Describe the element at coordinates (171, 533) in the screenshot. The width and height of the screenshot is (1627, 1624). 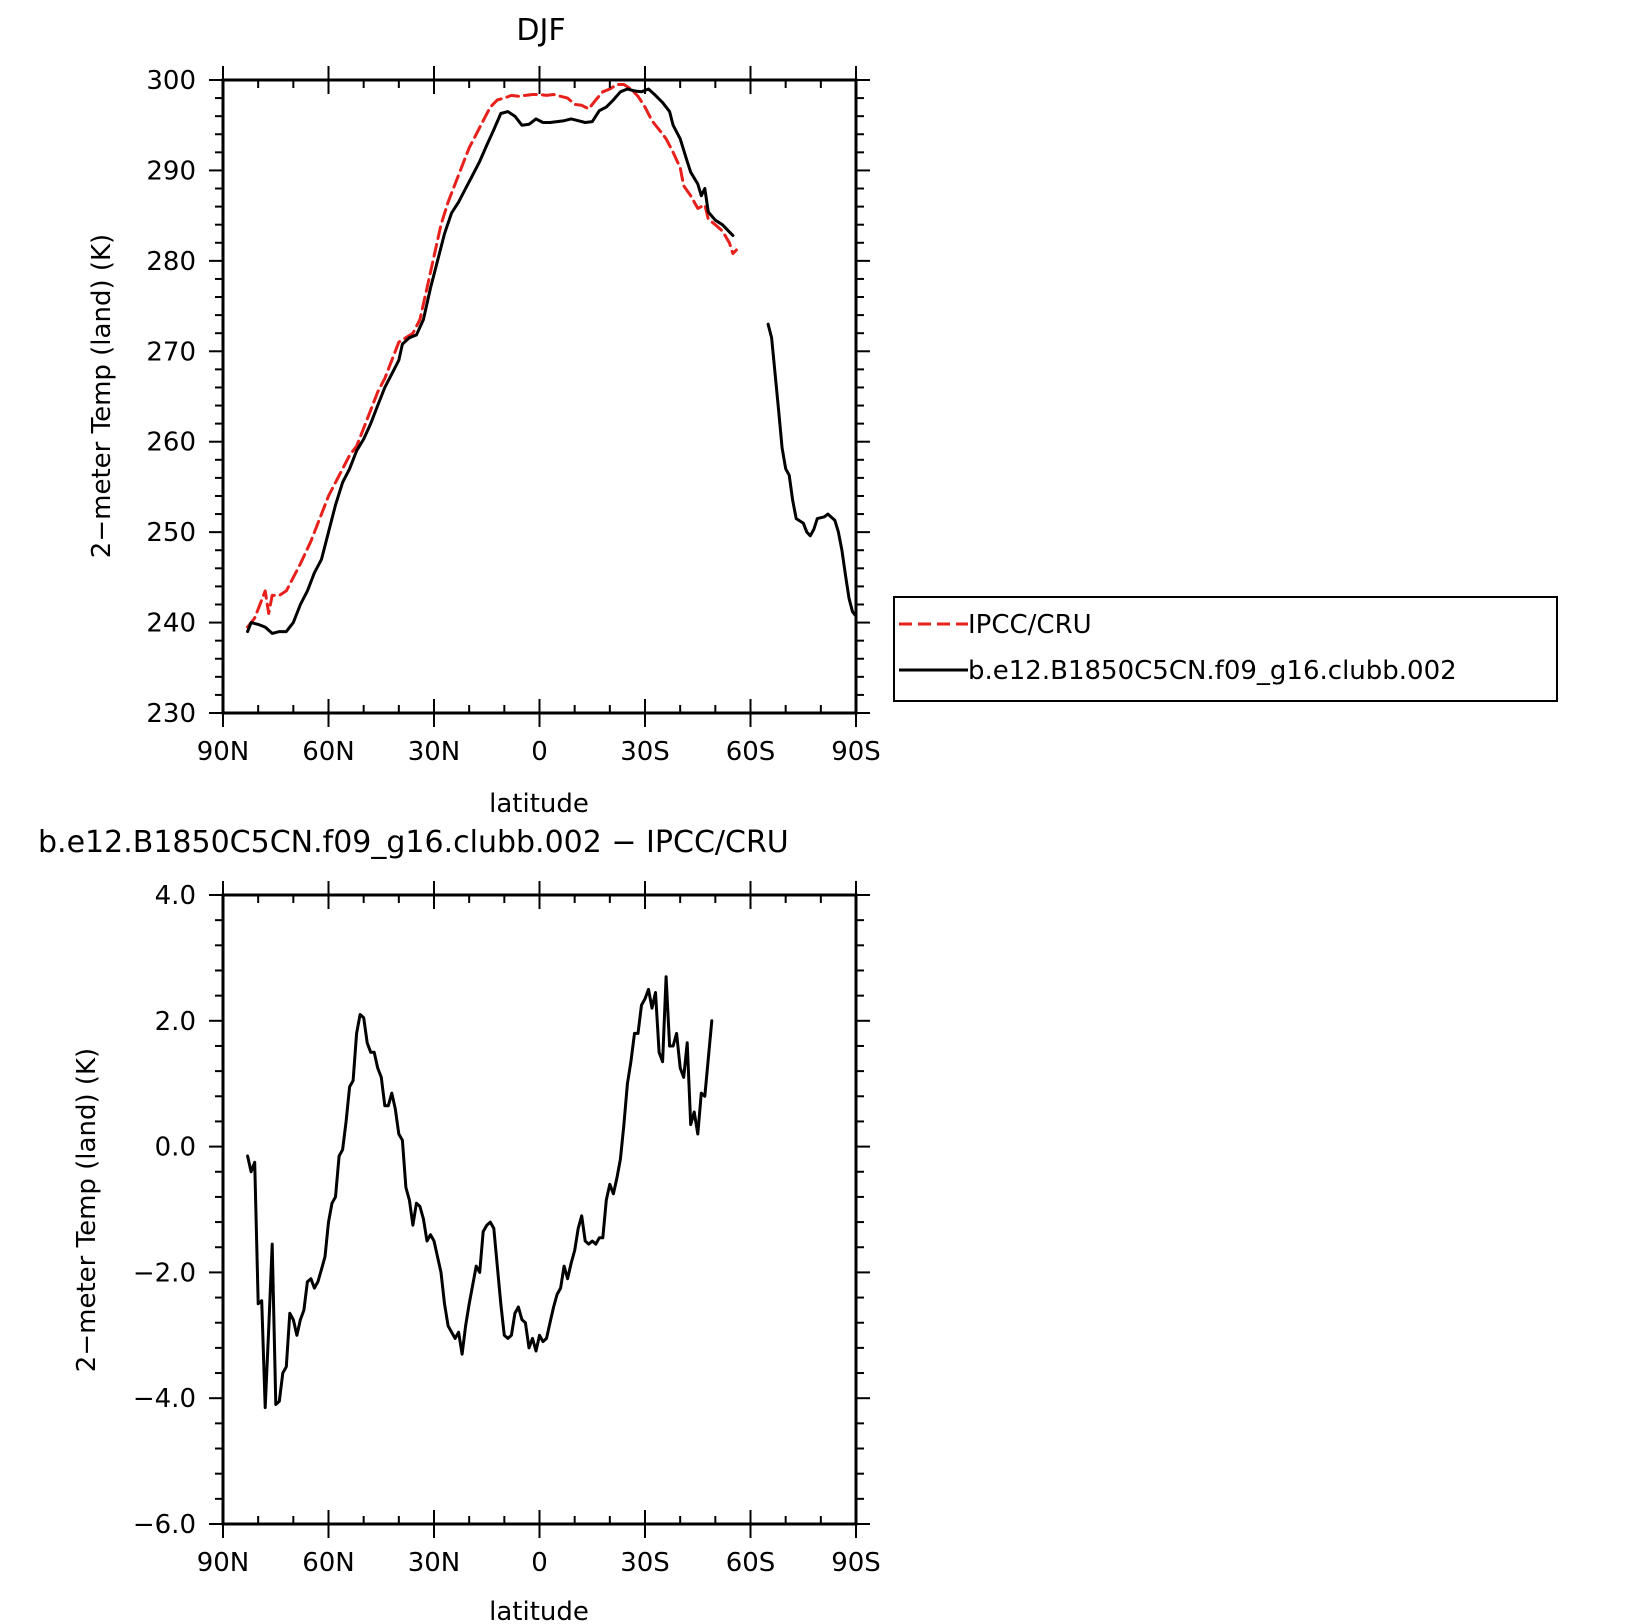
I see `y-tick-label: 250` at that location.